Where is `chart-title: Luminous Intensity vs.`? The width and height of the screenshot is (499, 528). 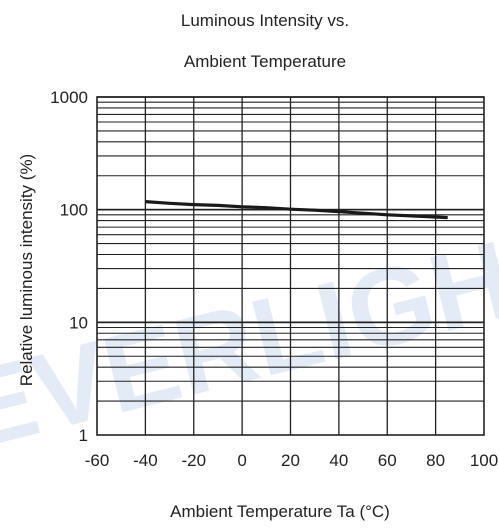
chart-title: Luminous Intensity vs. is located at coordinates (265, 20).